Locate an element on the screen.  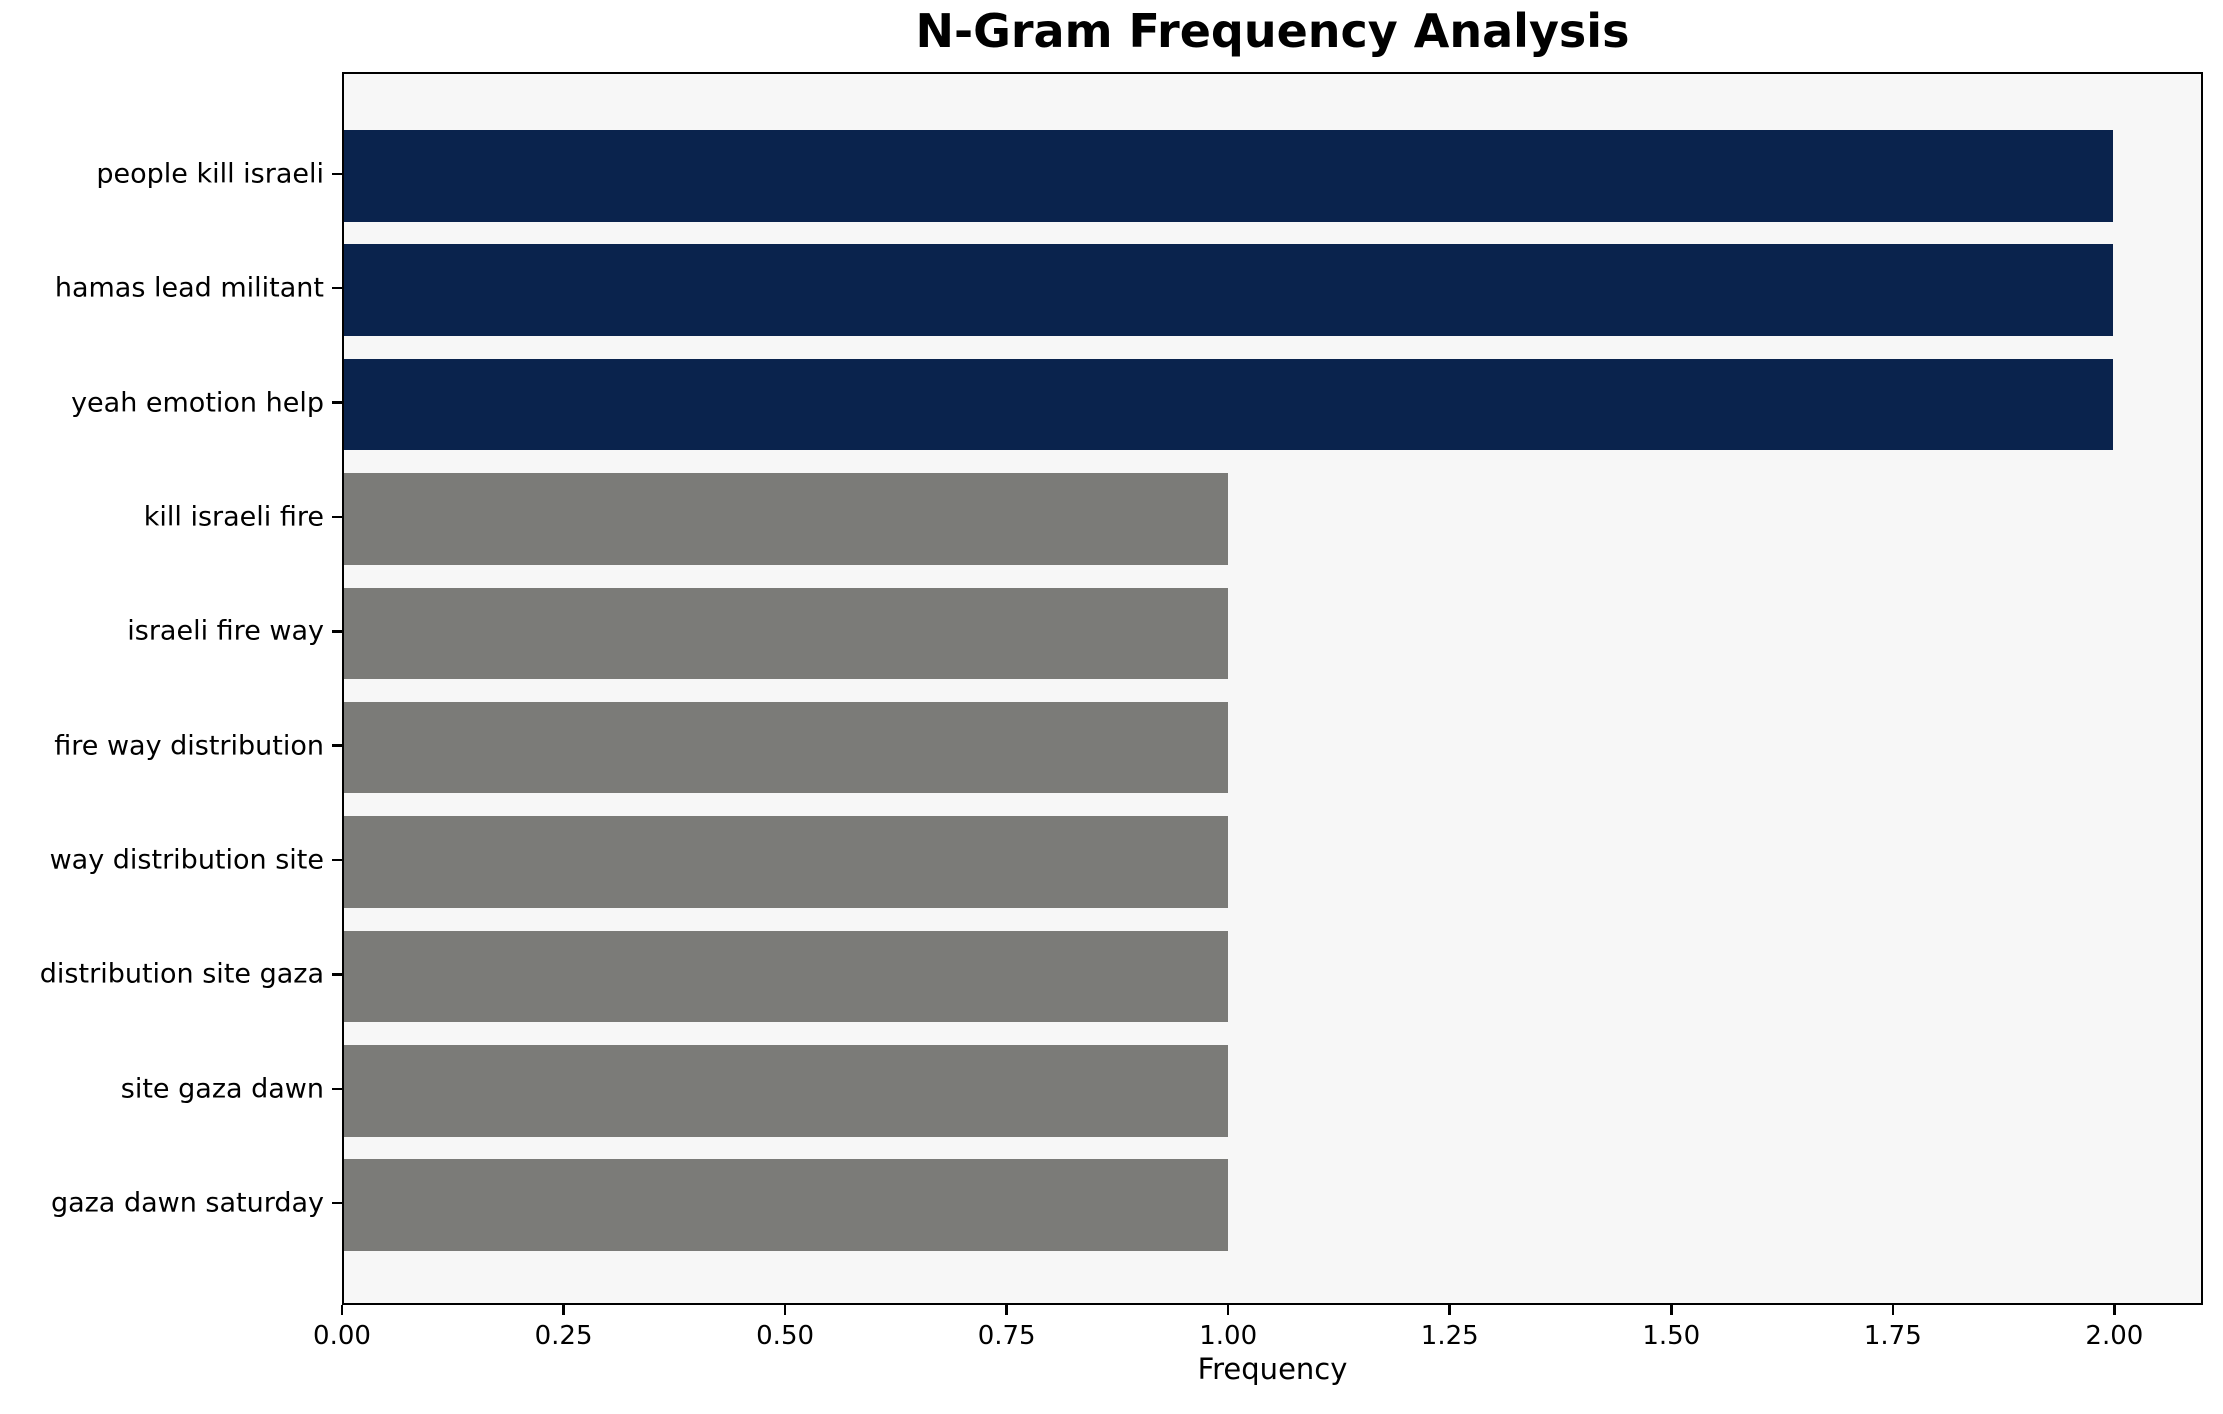
x-tick-label: 0.00 is located at coordinates (342, 1336).